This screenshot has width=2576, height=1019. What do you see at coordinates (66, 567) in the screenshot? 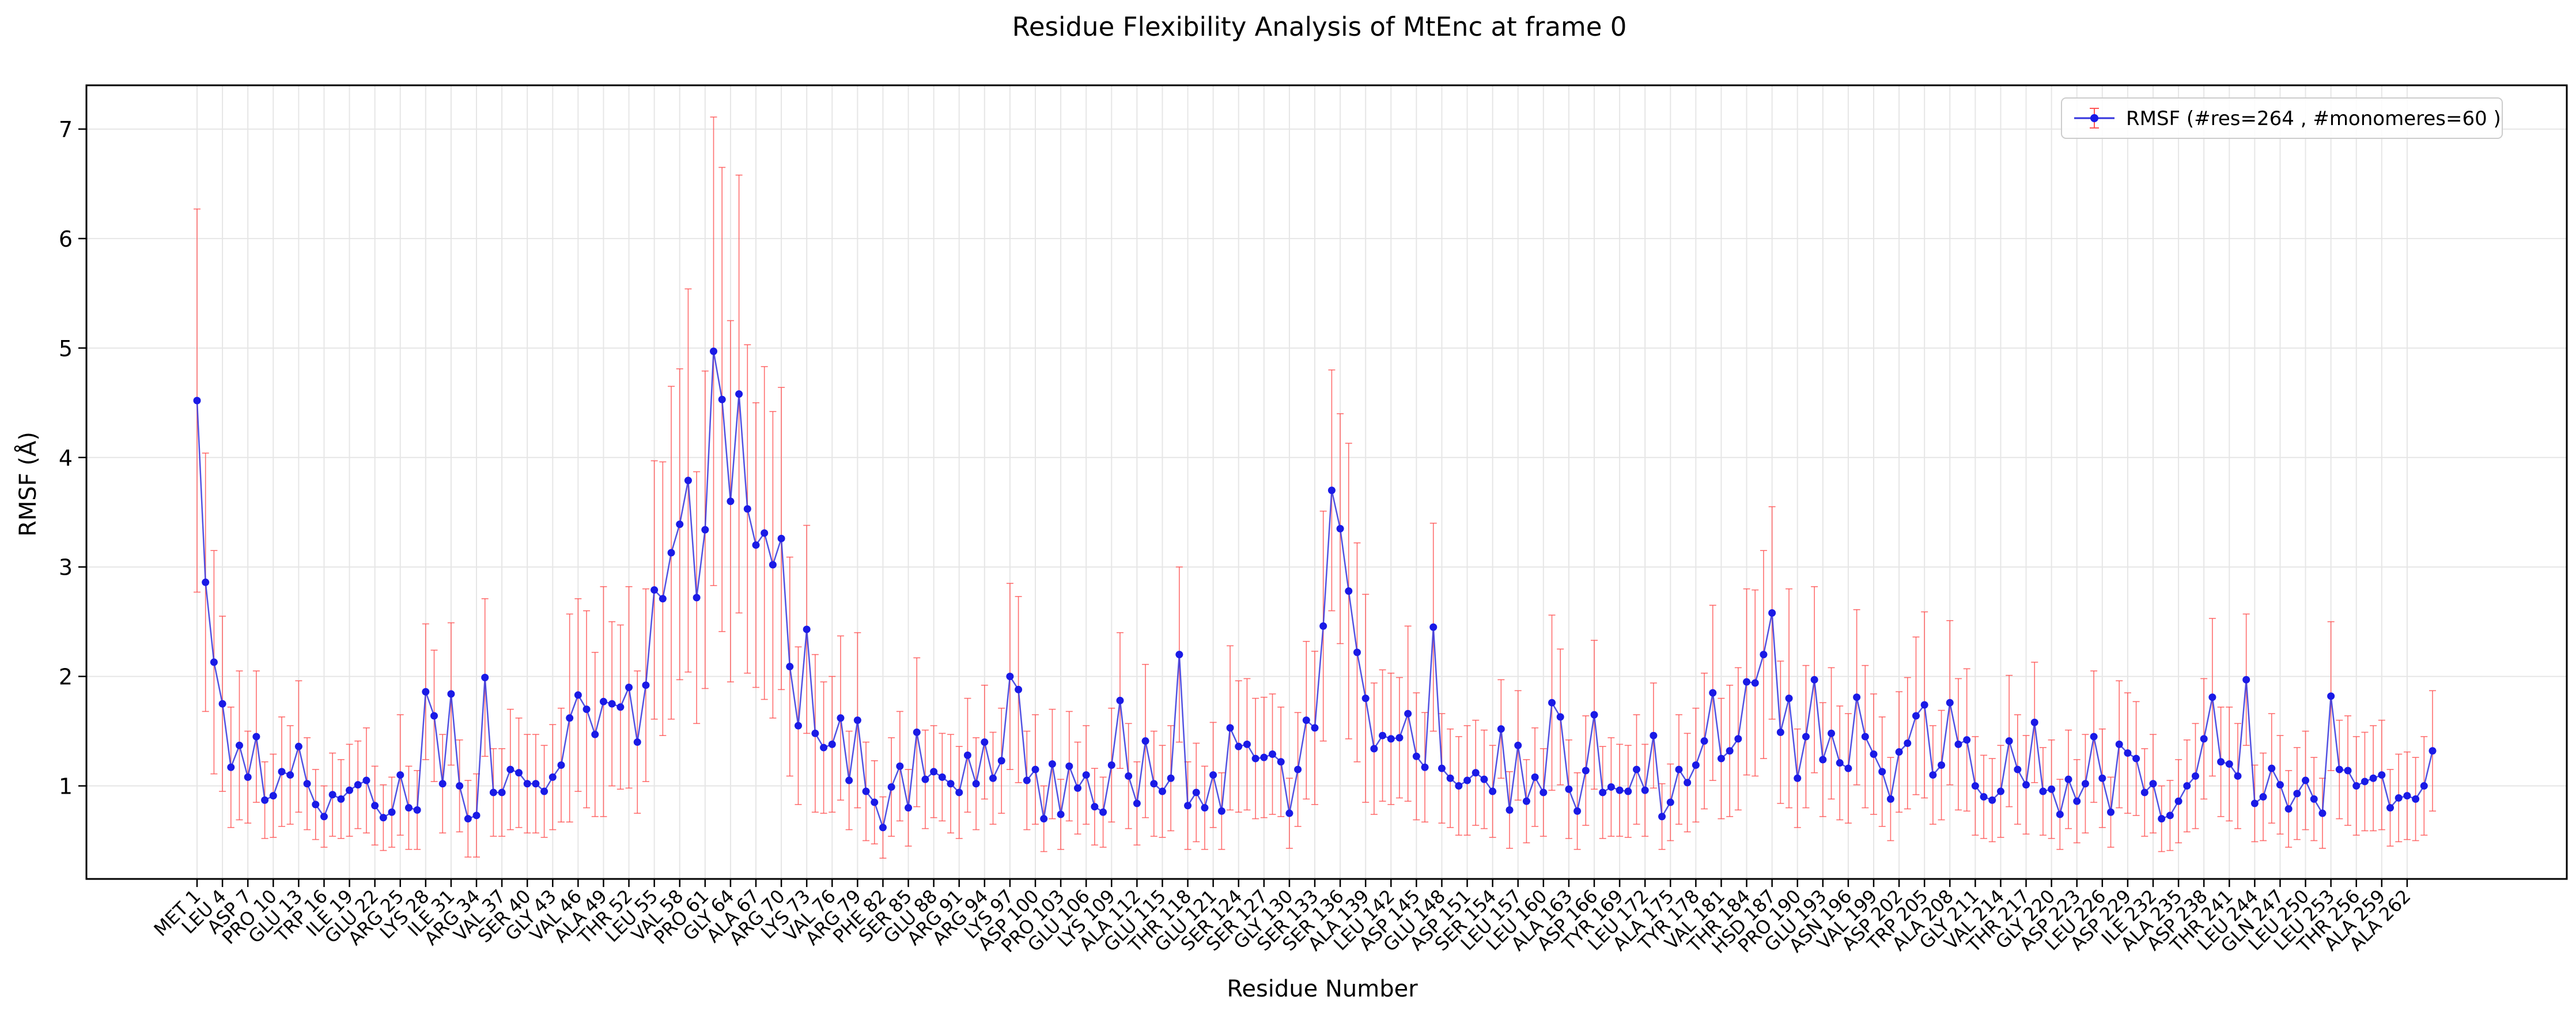
I see `y-tick-label: 3` at bounding box center [66, 567].